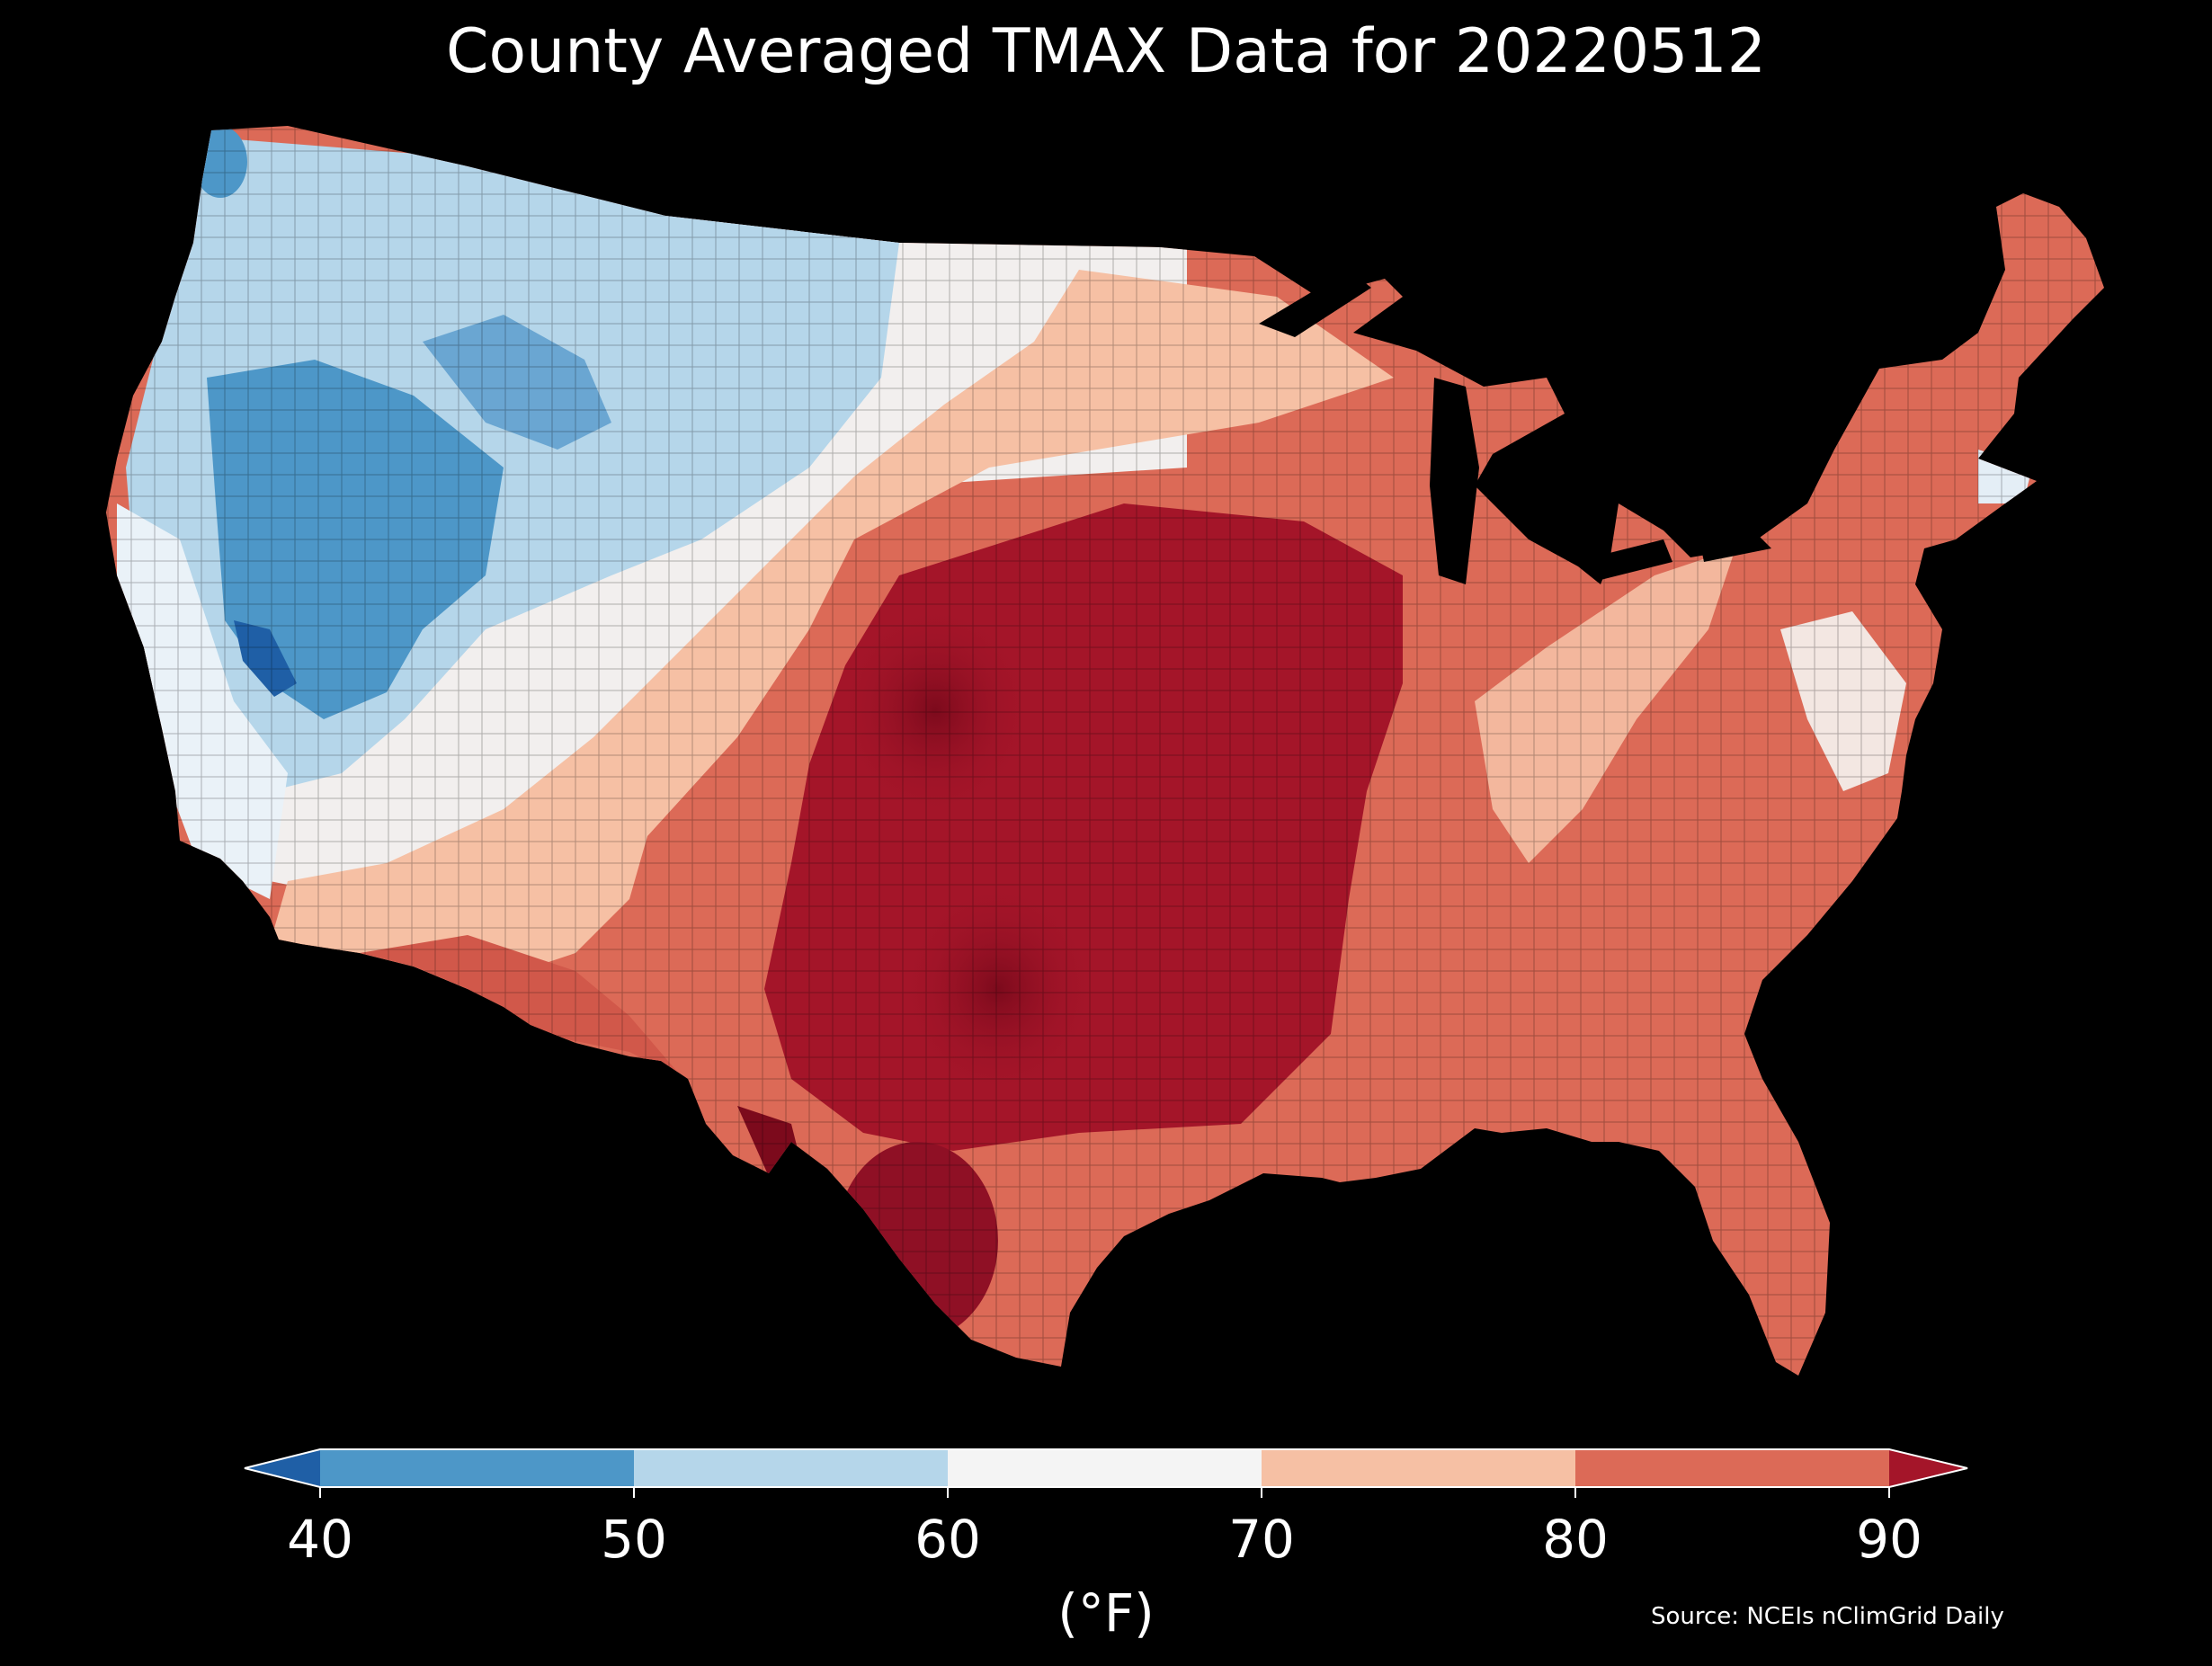 The image size is (2212, 1666). Describe the element at coordinates (998, 989) in the screenshot. I see `hotspot-texas` at that location.